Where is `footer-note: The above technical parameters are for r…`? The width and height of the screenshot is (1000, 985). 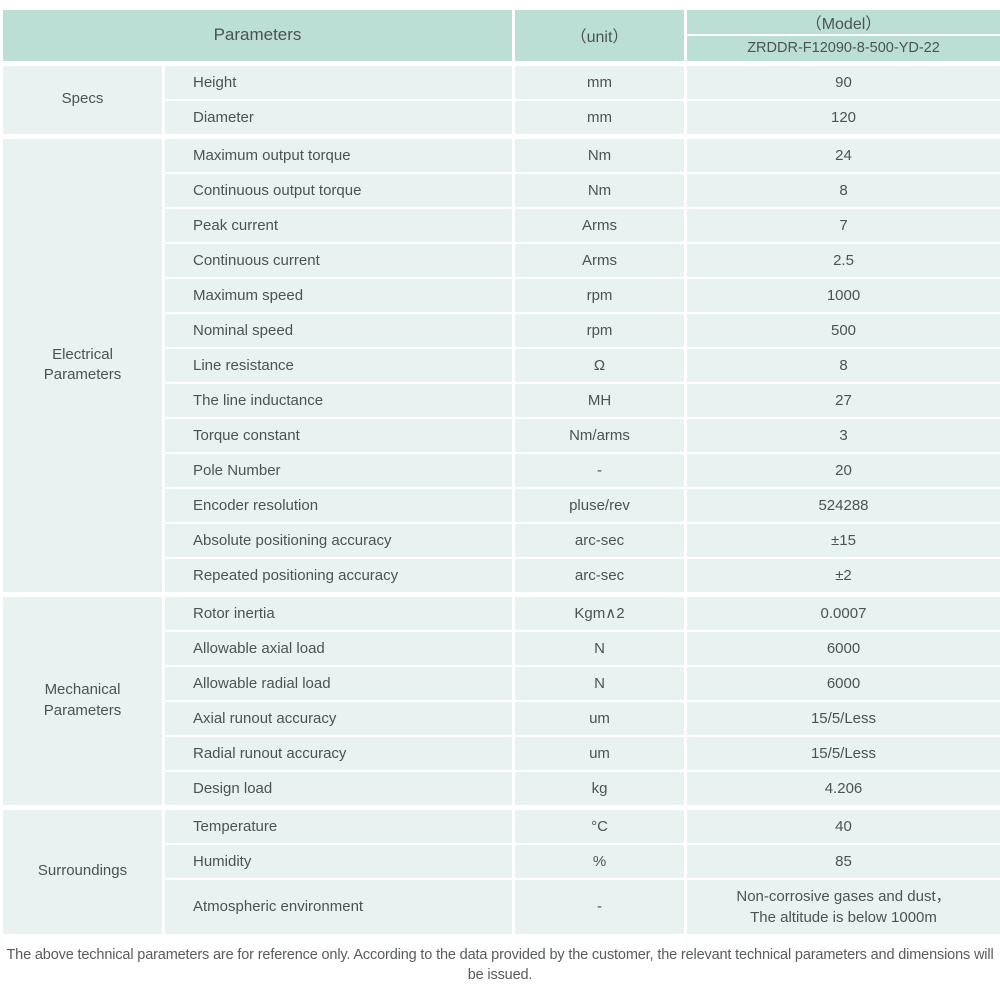
footer-note: The above technical parameters are for r… is located at coordinates (500, 965).